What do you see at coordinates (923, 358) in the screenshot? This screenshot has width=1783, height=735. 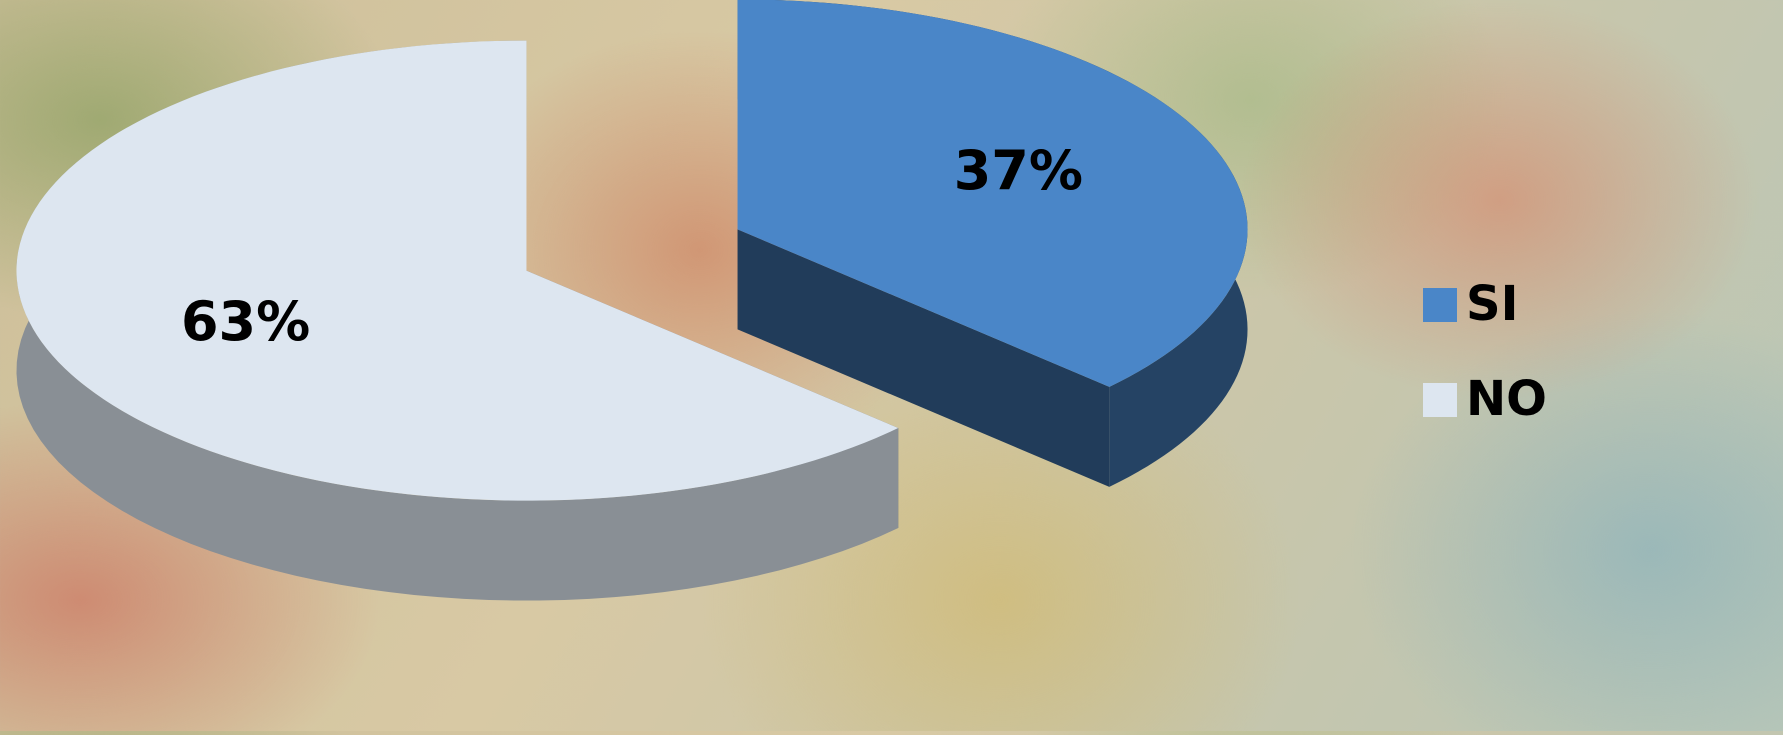 I see `slice-edge` at bounding box center [923, 358].